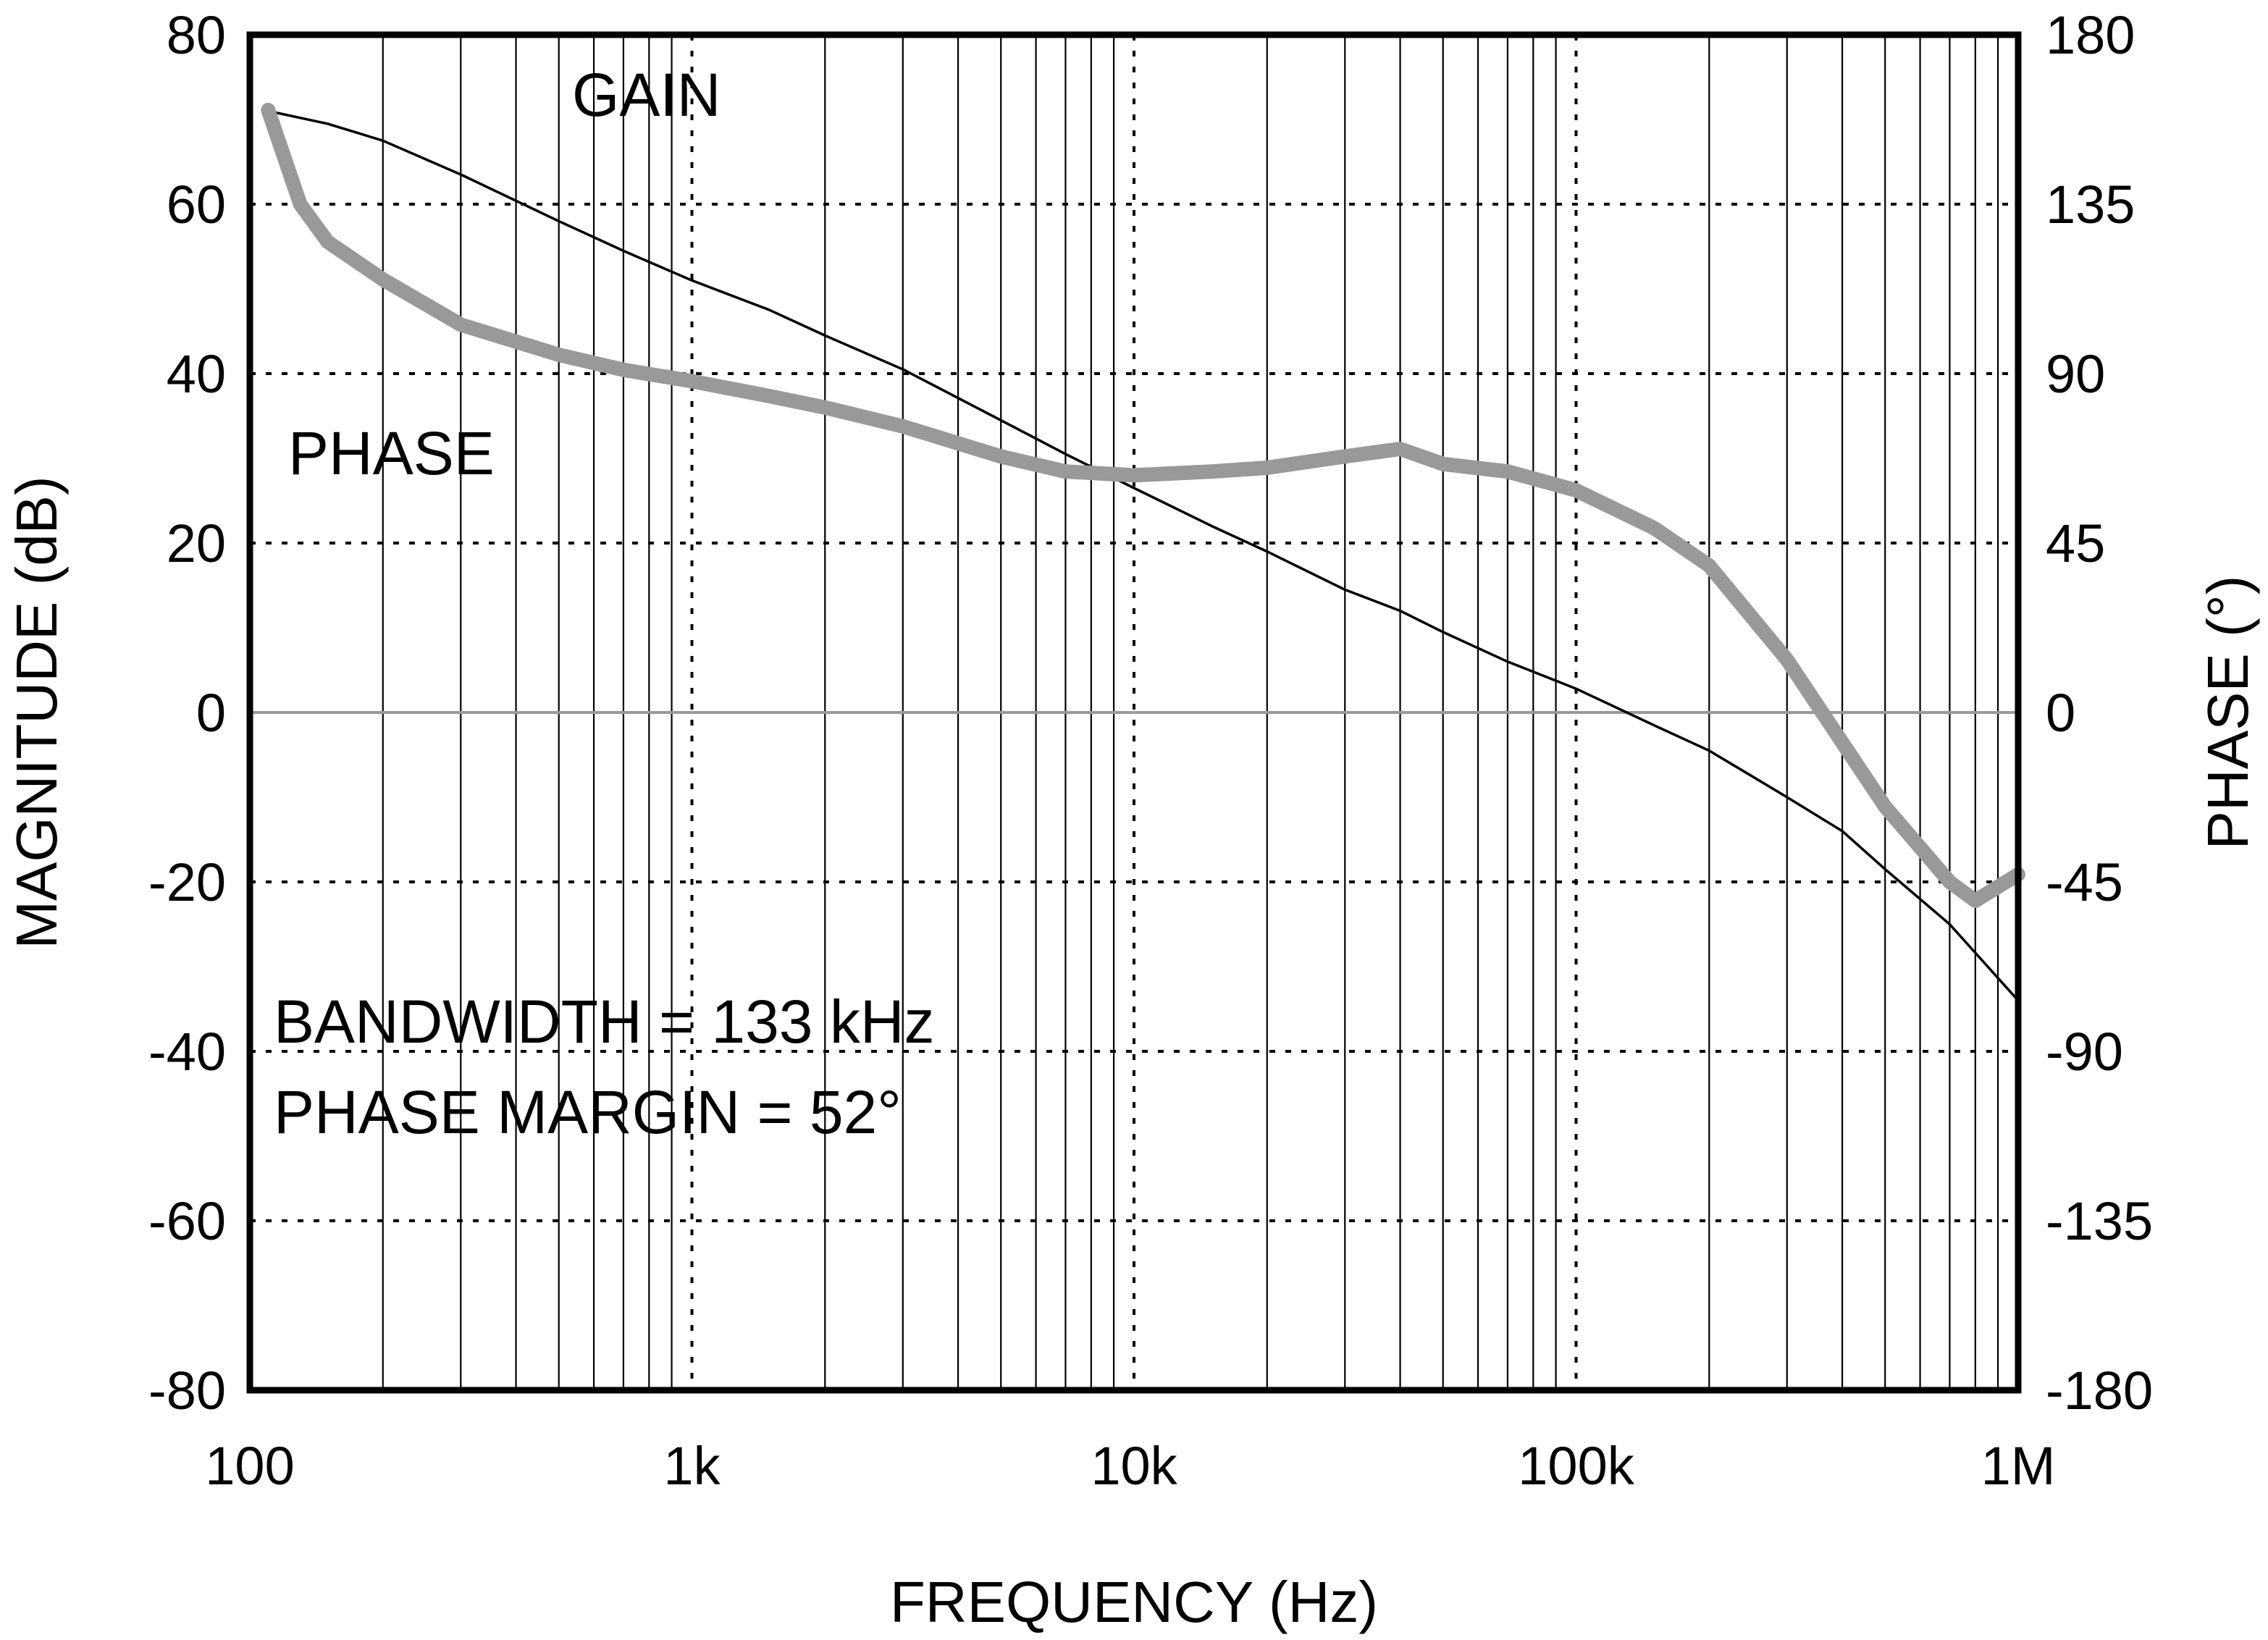 This screenshot has height=1640, width=2268. What do you see at coordinates (187, 1052) in the screenshot?
I see `y-left-tick-label: -40` at bounding box center [187, 1052].